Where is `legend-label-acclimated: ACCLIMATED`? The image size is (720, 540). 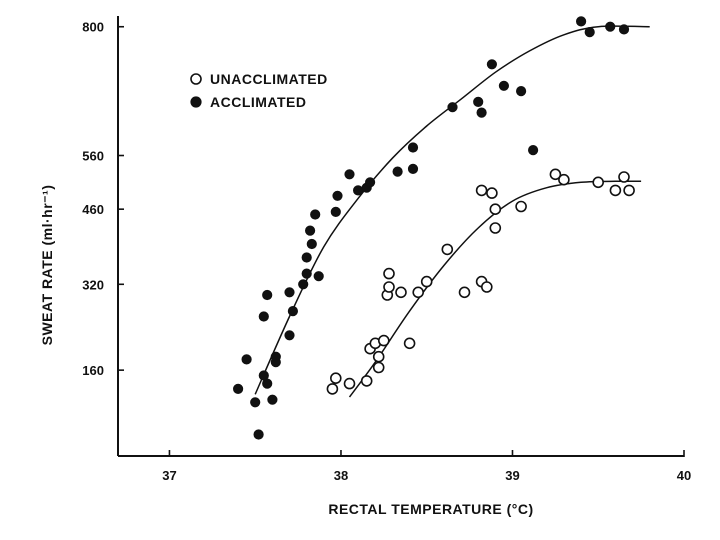
legend-label-acclimated: ACCLIMATED is located at coordinates (258, 102).